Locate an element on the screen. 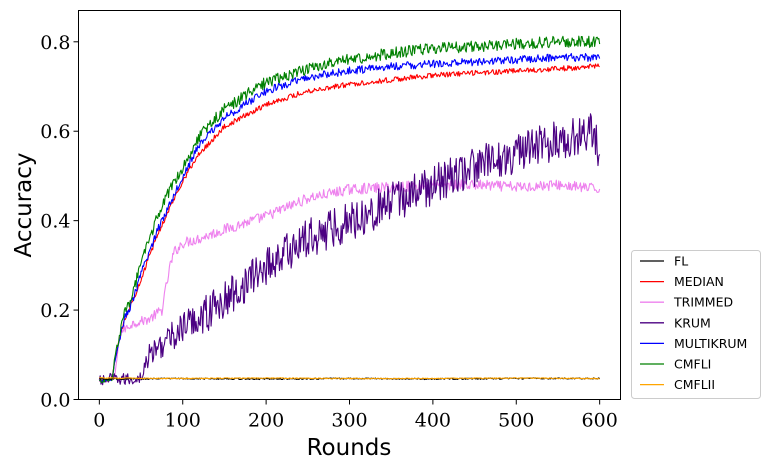 This screenshot has width=772, height=470. x-tick-label: 100 is located at coordinates (183, 421).